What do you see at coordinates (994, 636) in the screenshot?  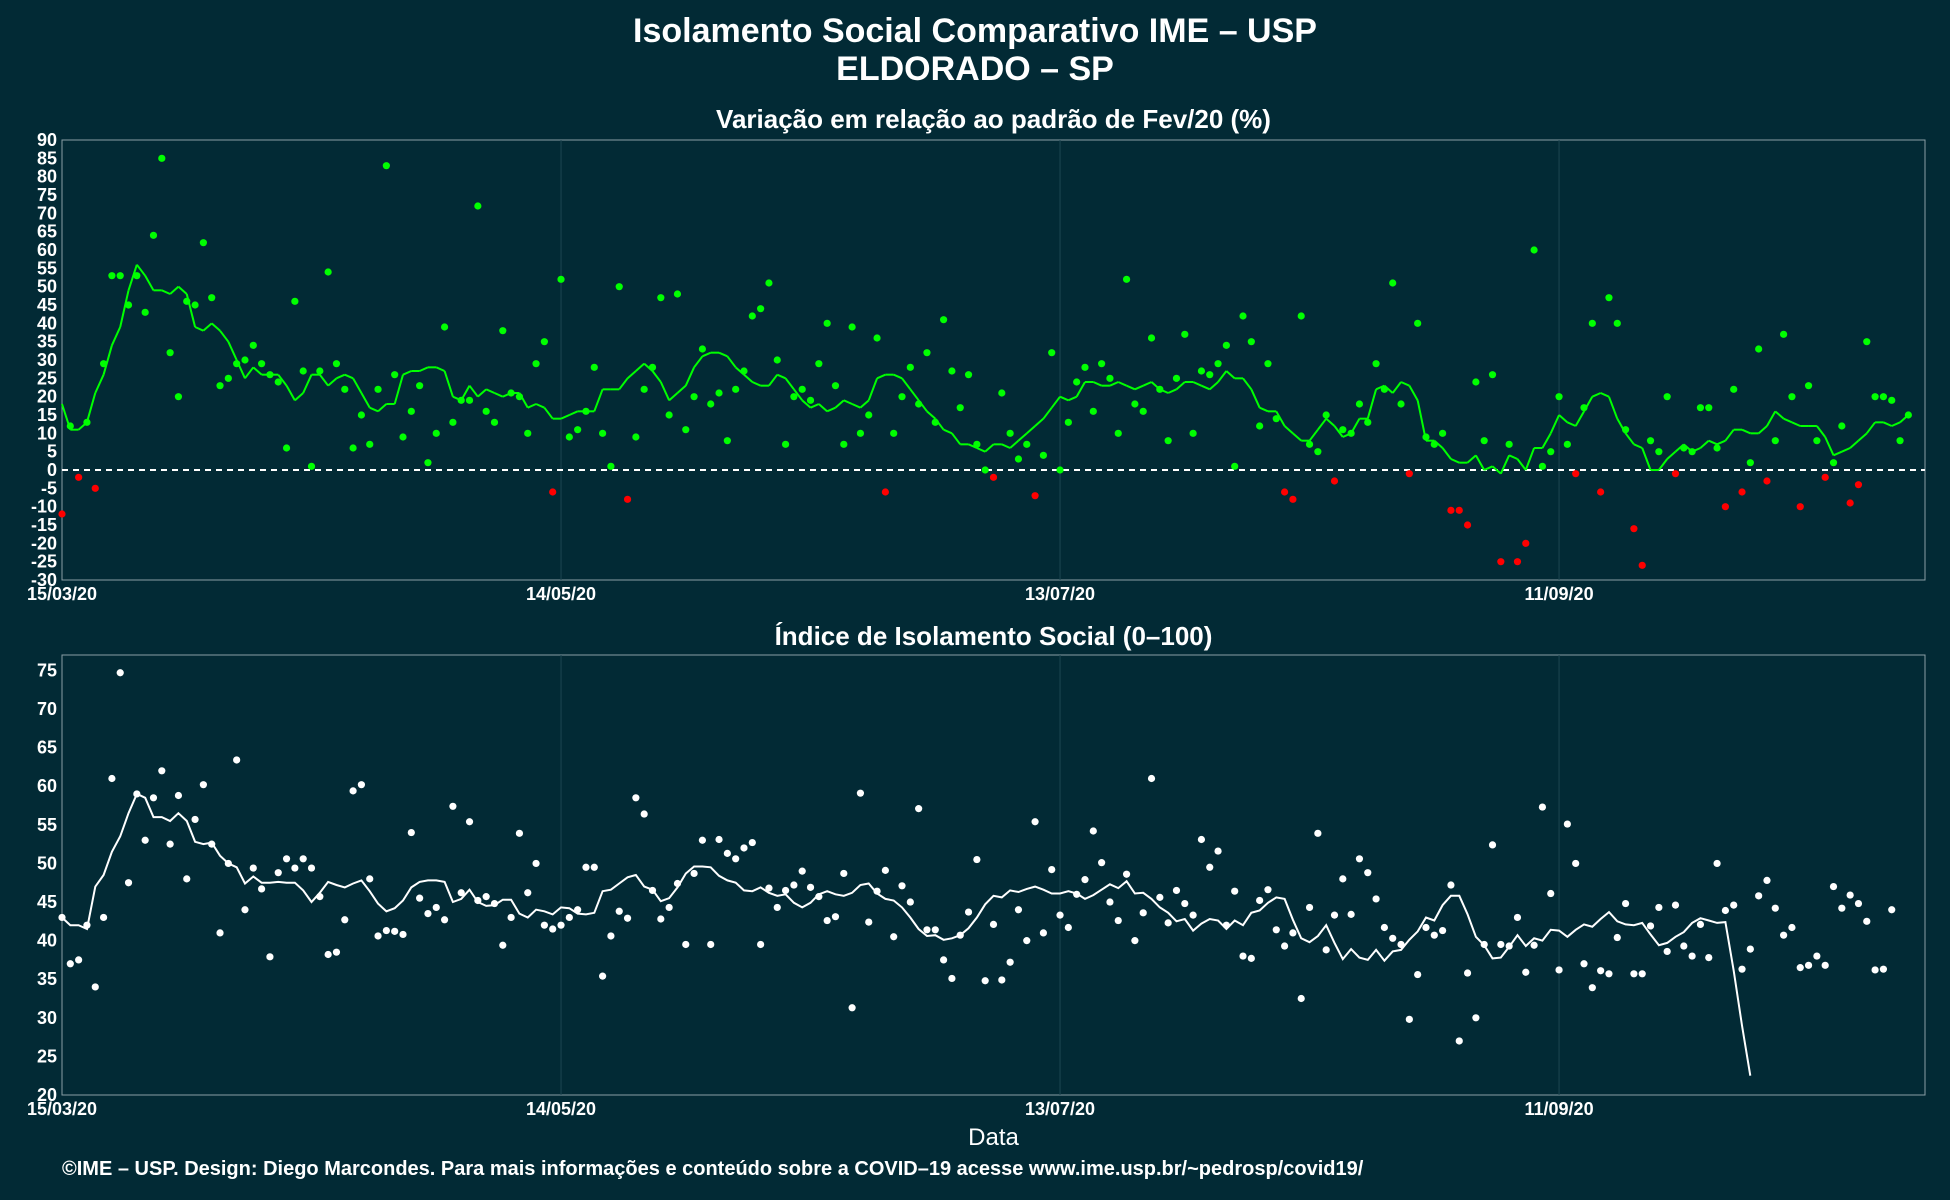 I see `panel-title: Índice de Isolamento Social (0–100)` at bounding box center [994, 636].